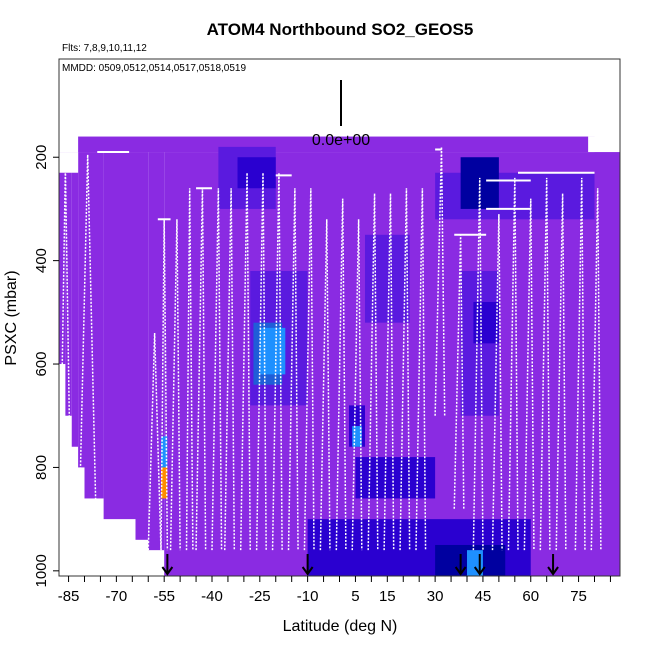 This screenshot has height=650, width=650. Describe the element at coordinates (578, 596) in the screenshot. I see `x-tick-label: 75` at that location.